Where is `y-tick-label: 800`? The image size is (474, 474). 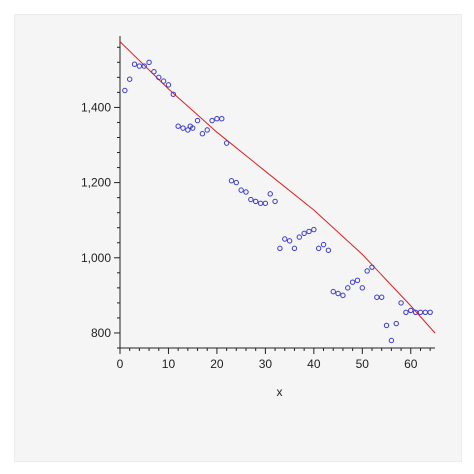 y-tick-label: 800 is located at coordinates (101, 333).